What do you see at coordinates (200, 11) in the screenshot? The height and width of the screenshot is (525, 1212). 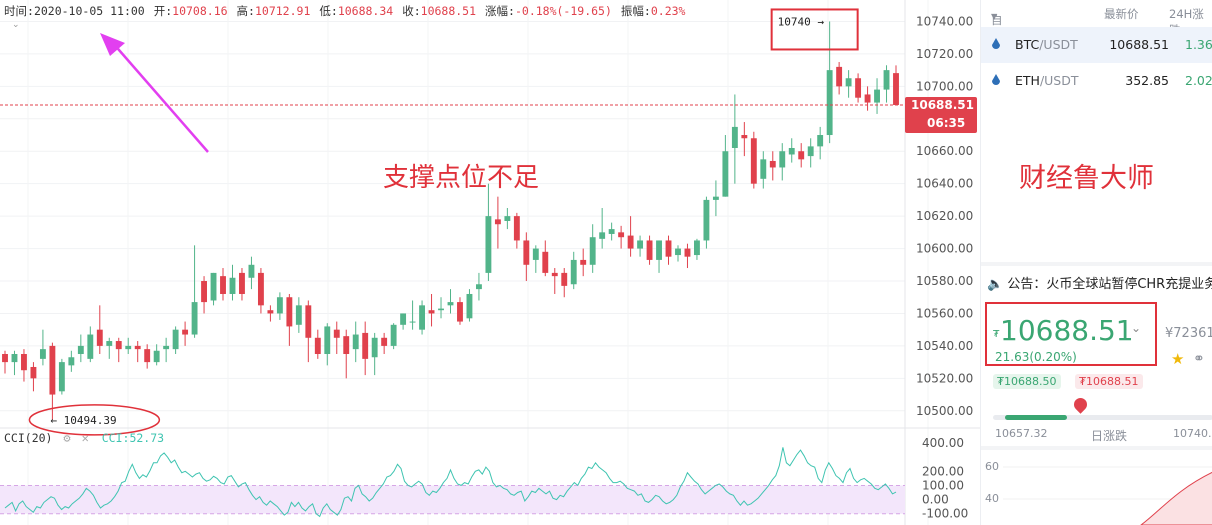 I see `open-value: 10708.16` at bounding box center [200, 11].